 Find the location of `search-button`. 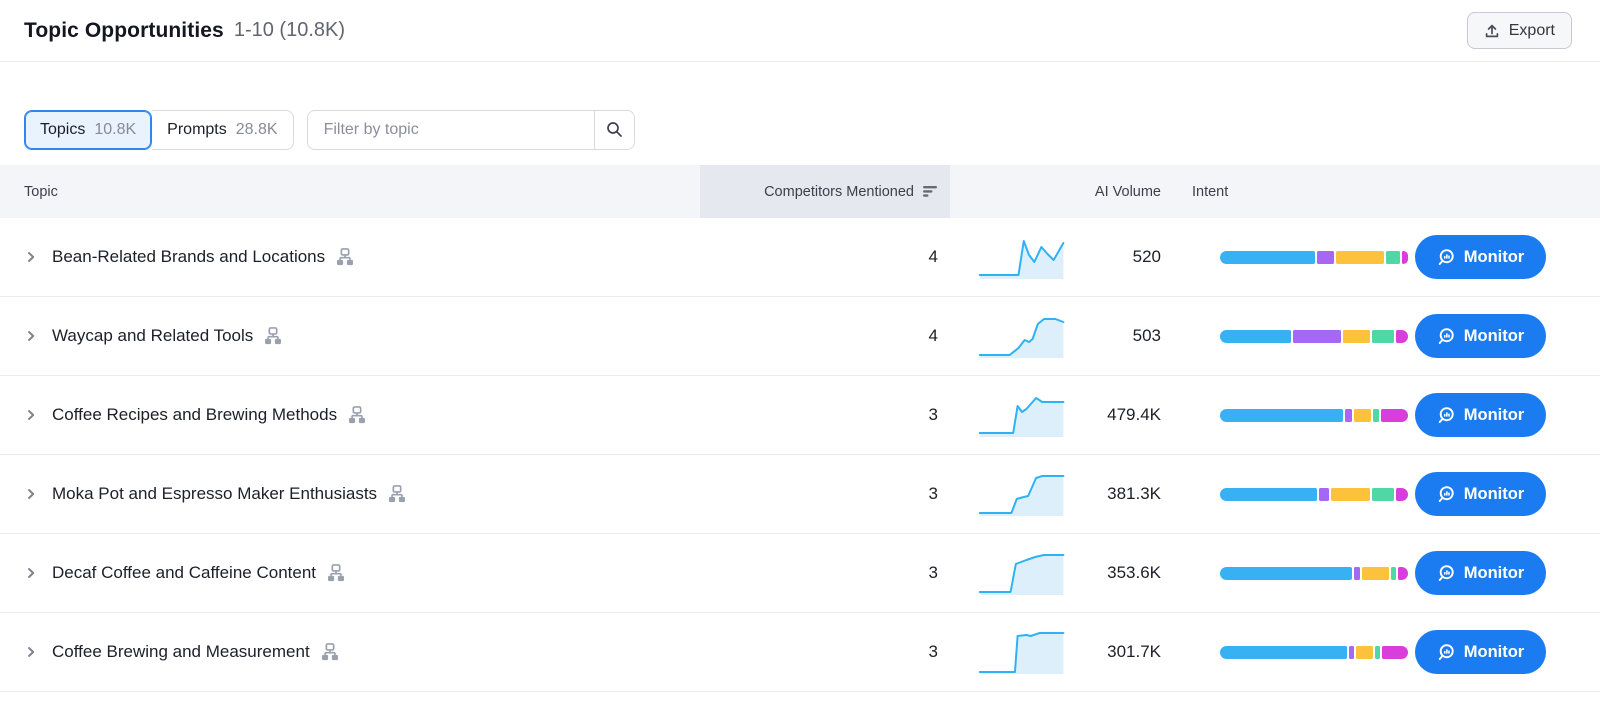

search-button is located at coordinates (613, 129).